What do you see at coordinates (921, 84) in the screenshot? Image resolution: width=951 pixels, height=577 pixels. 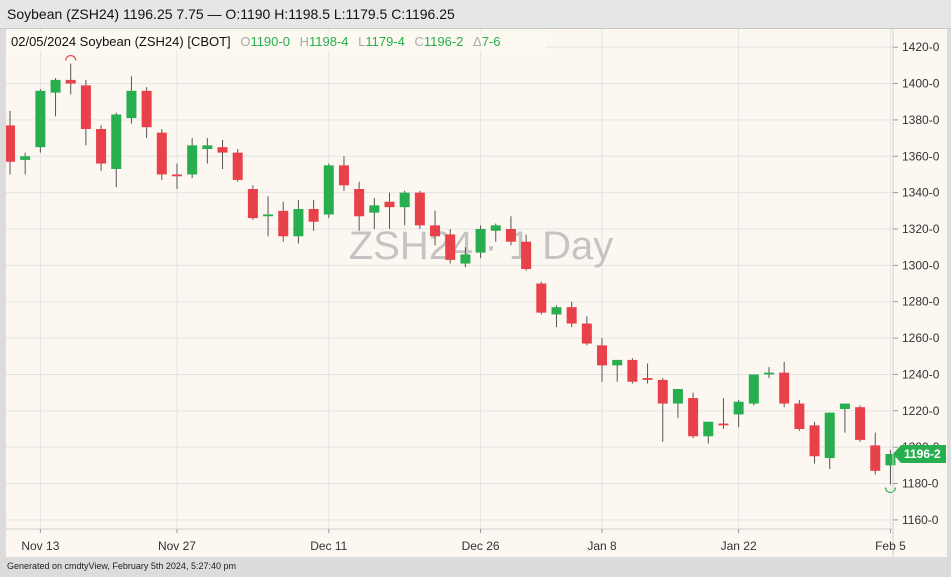 I see `price-tick-label: 1400-0` at bounding box center [921, 84].